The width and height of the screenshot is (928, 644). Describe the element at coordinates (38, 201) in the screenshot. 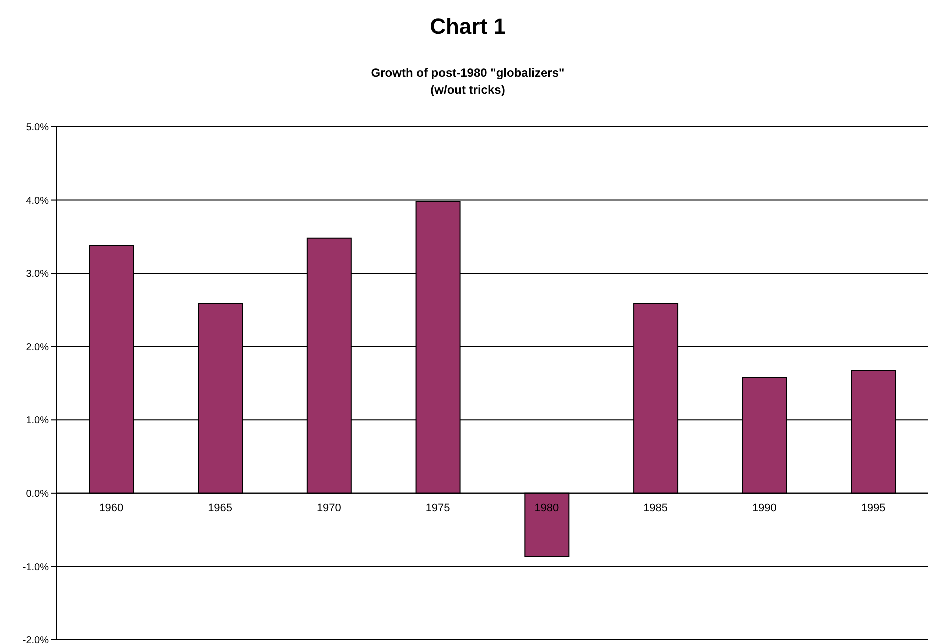

I see `y-tick-label: 4.0%` at that location.